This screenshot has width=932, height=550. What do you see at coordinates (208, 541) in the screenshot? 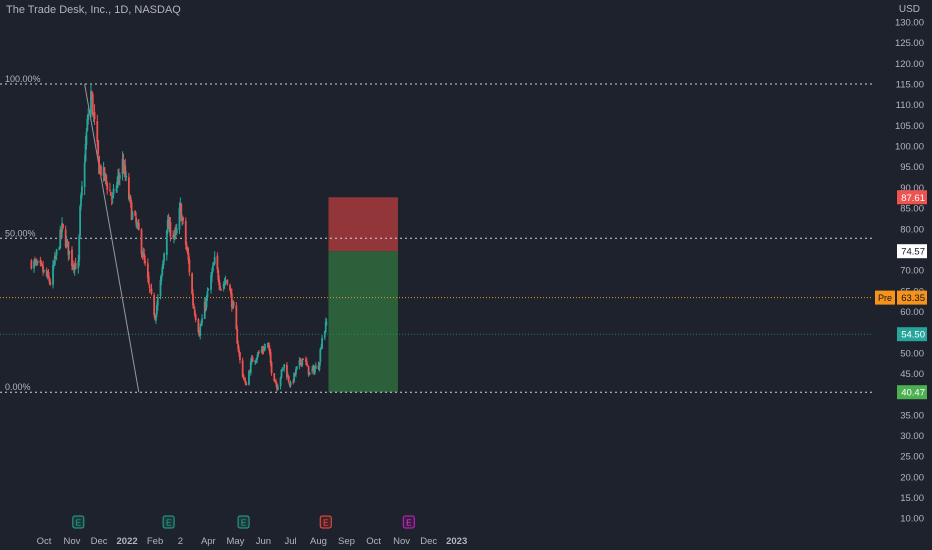
I see `x-tick-label: Apr` at bounding box center [208, 541].